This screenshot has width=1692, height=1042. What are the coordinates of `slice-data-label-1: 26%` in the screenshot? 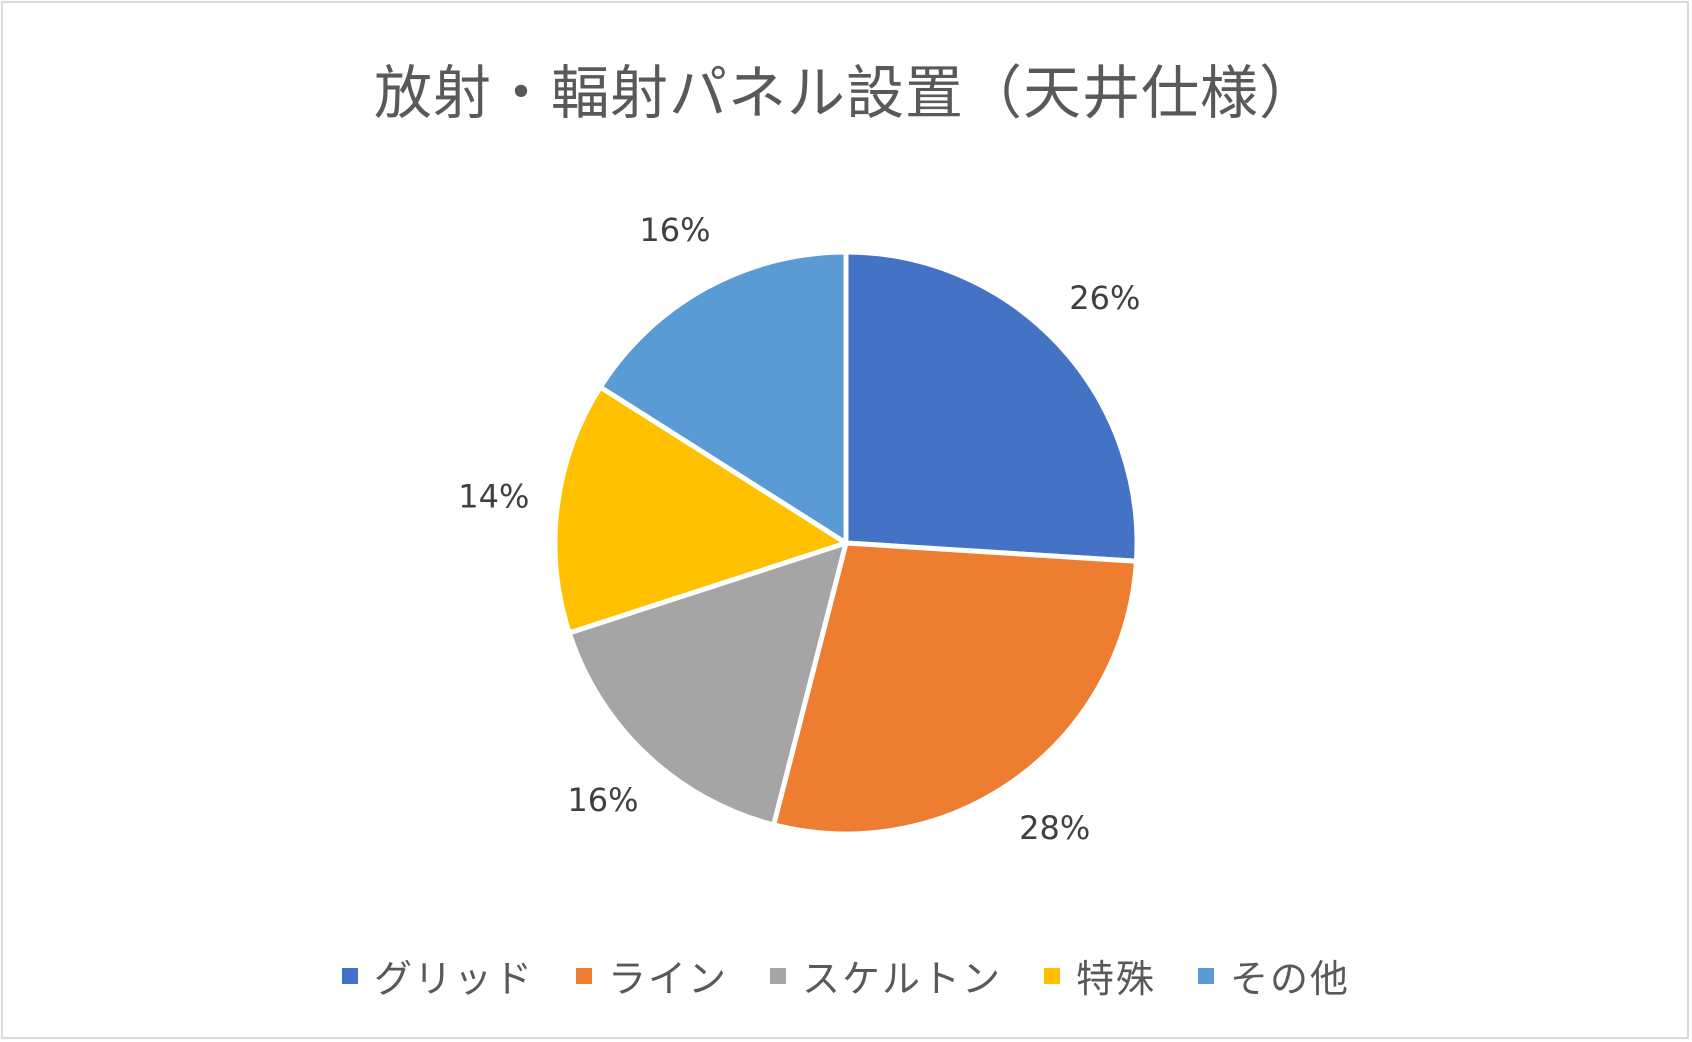 It's located at (1104, 298).